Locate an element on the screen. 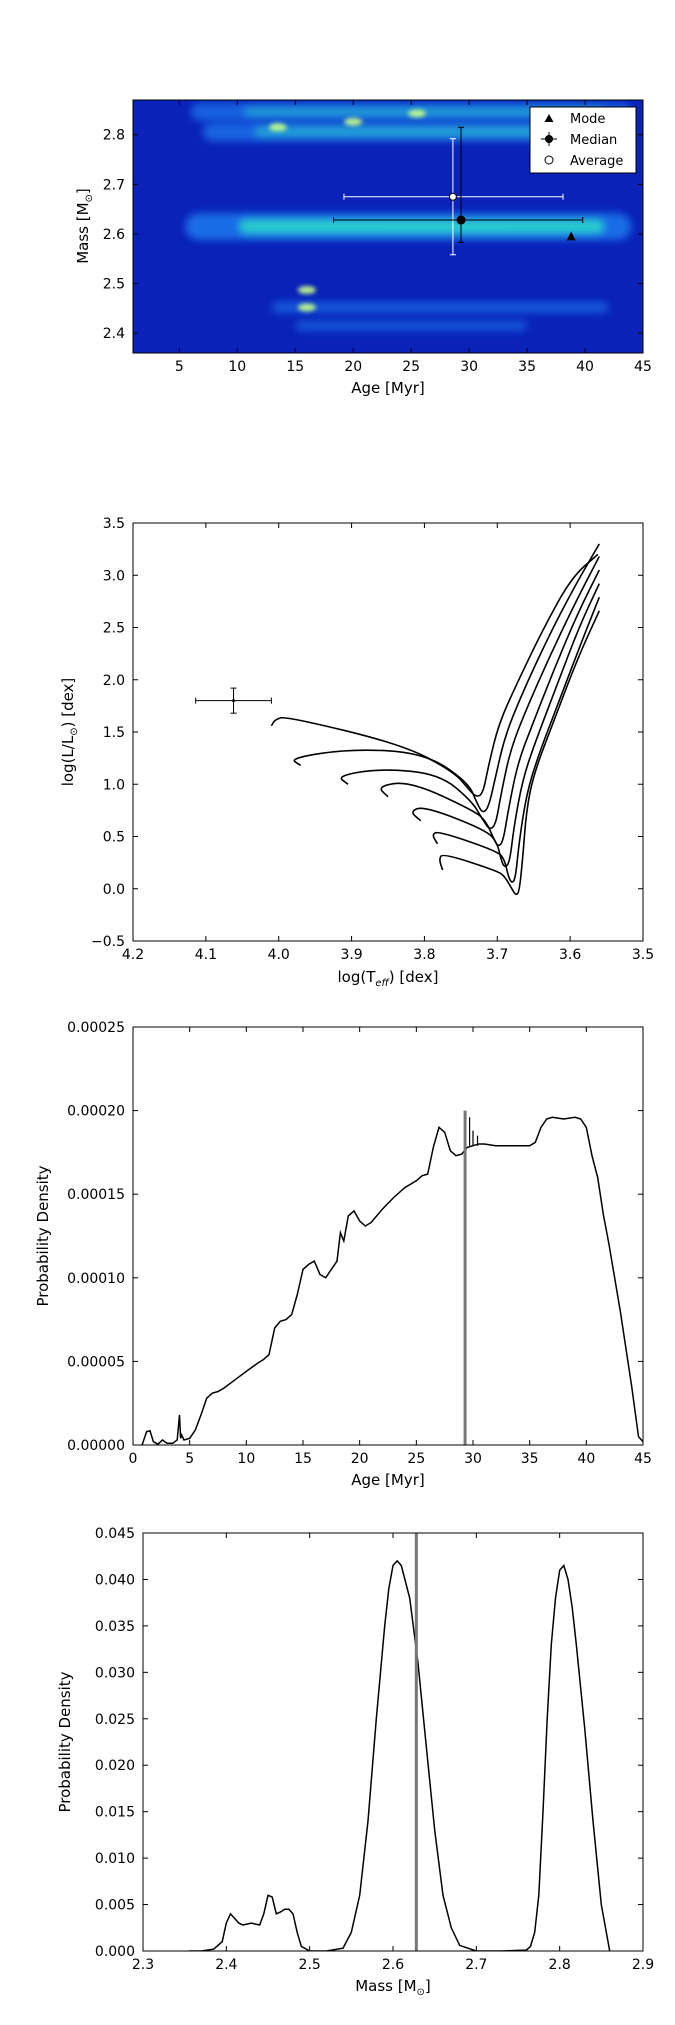 The width and height of the screenshot is (675, 2025). legend-median: Median is located at coordinates (593, 140).